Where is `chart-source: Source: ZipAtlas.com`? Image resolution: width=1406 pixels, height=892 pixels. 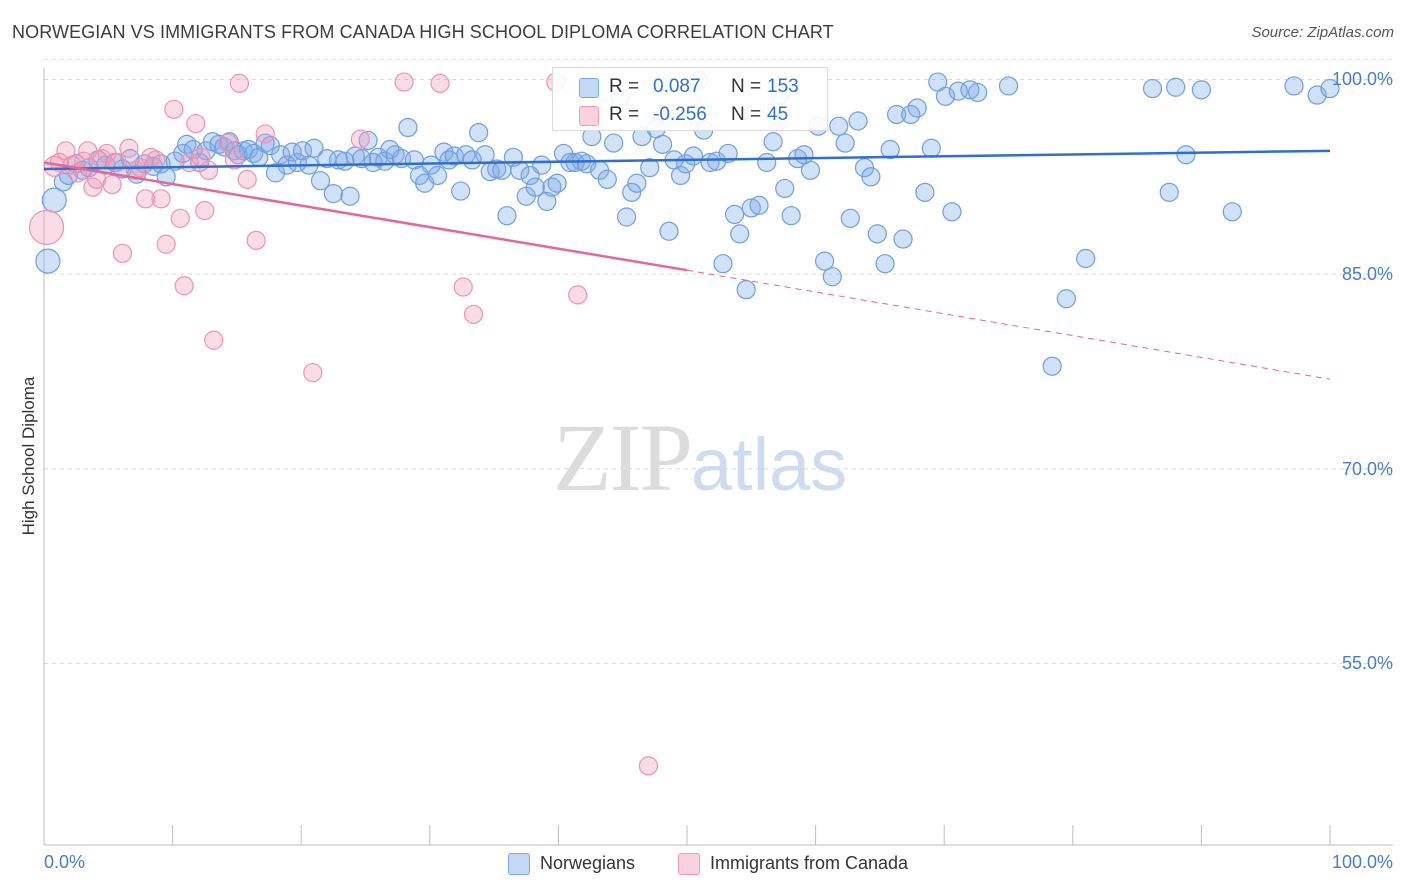
chart-source: Source: ZipAtlas.com is located at coordinates (1322, 32).